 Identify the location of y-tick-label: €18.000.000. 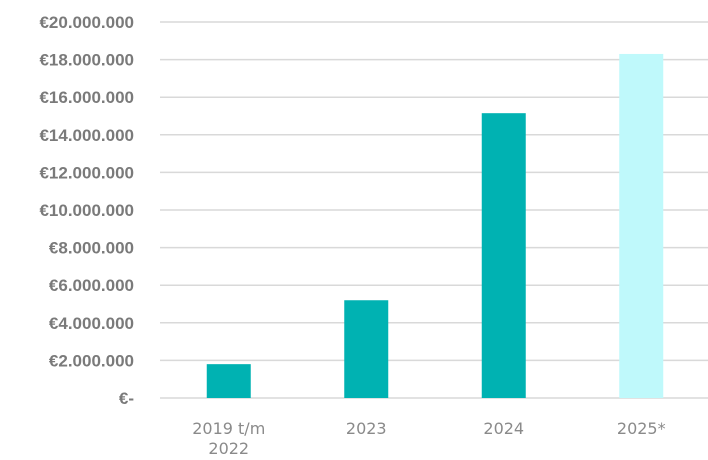
(86, 60).